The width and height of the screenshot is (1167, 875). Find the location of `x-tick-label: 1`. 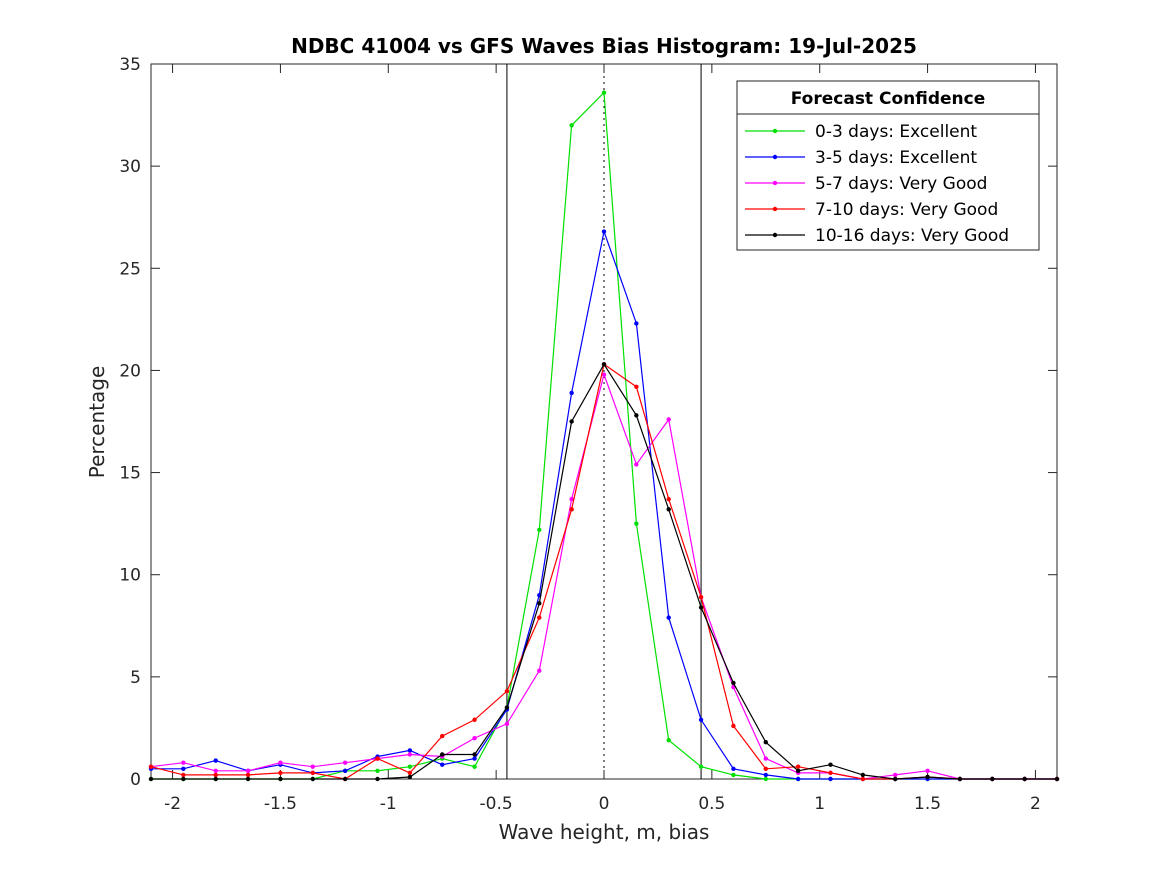

x-tick-label: 1 is located at coordinates (819, 804).